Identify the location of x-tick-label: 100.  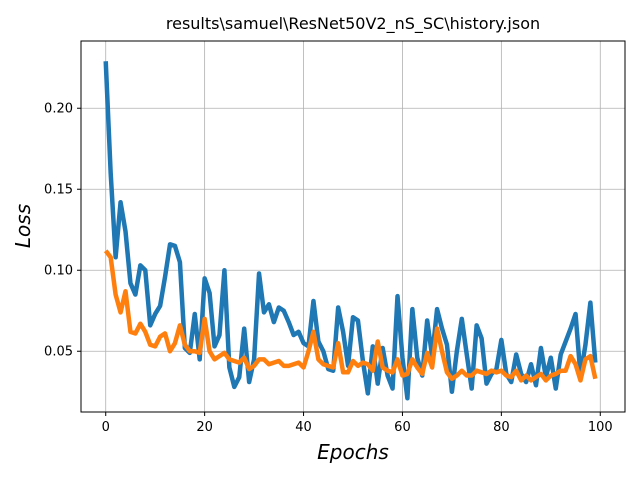
(600, 427).